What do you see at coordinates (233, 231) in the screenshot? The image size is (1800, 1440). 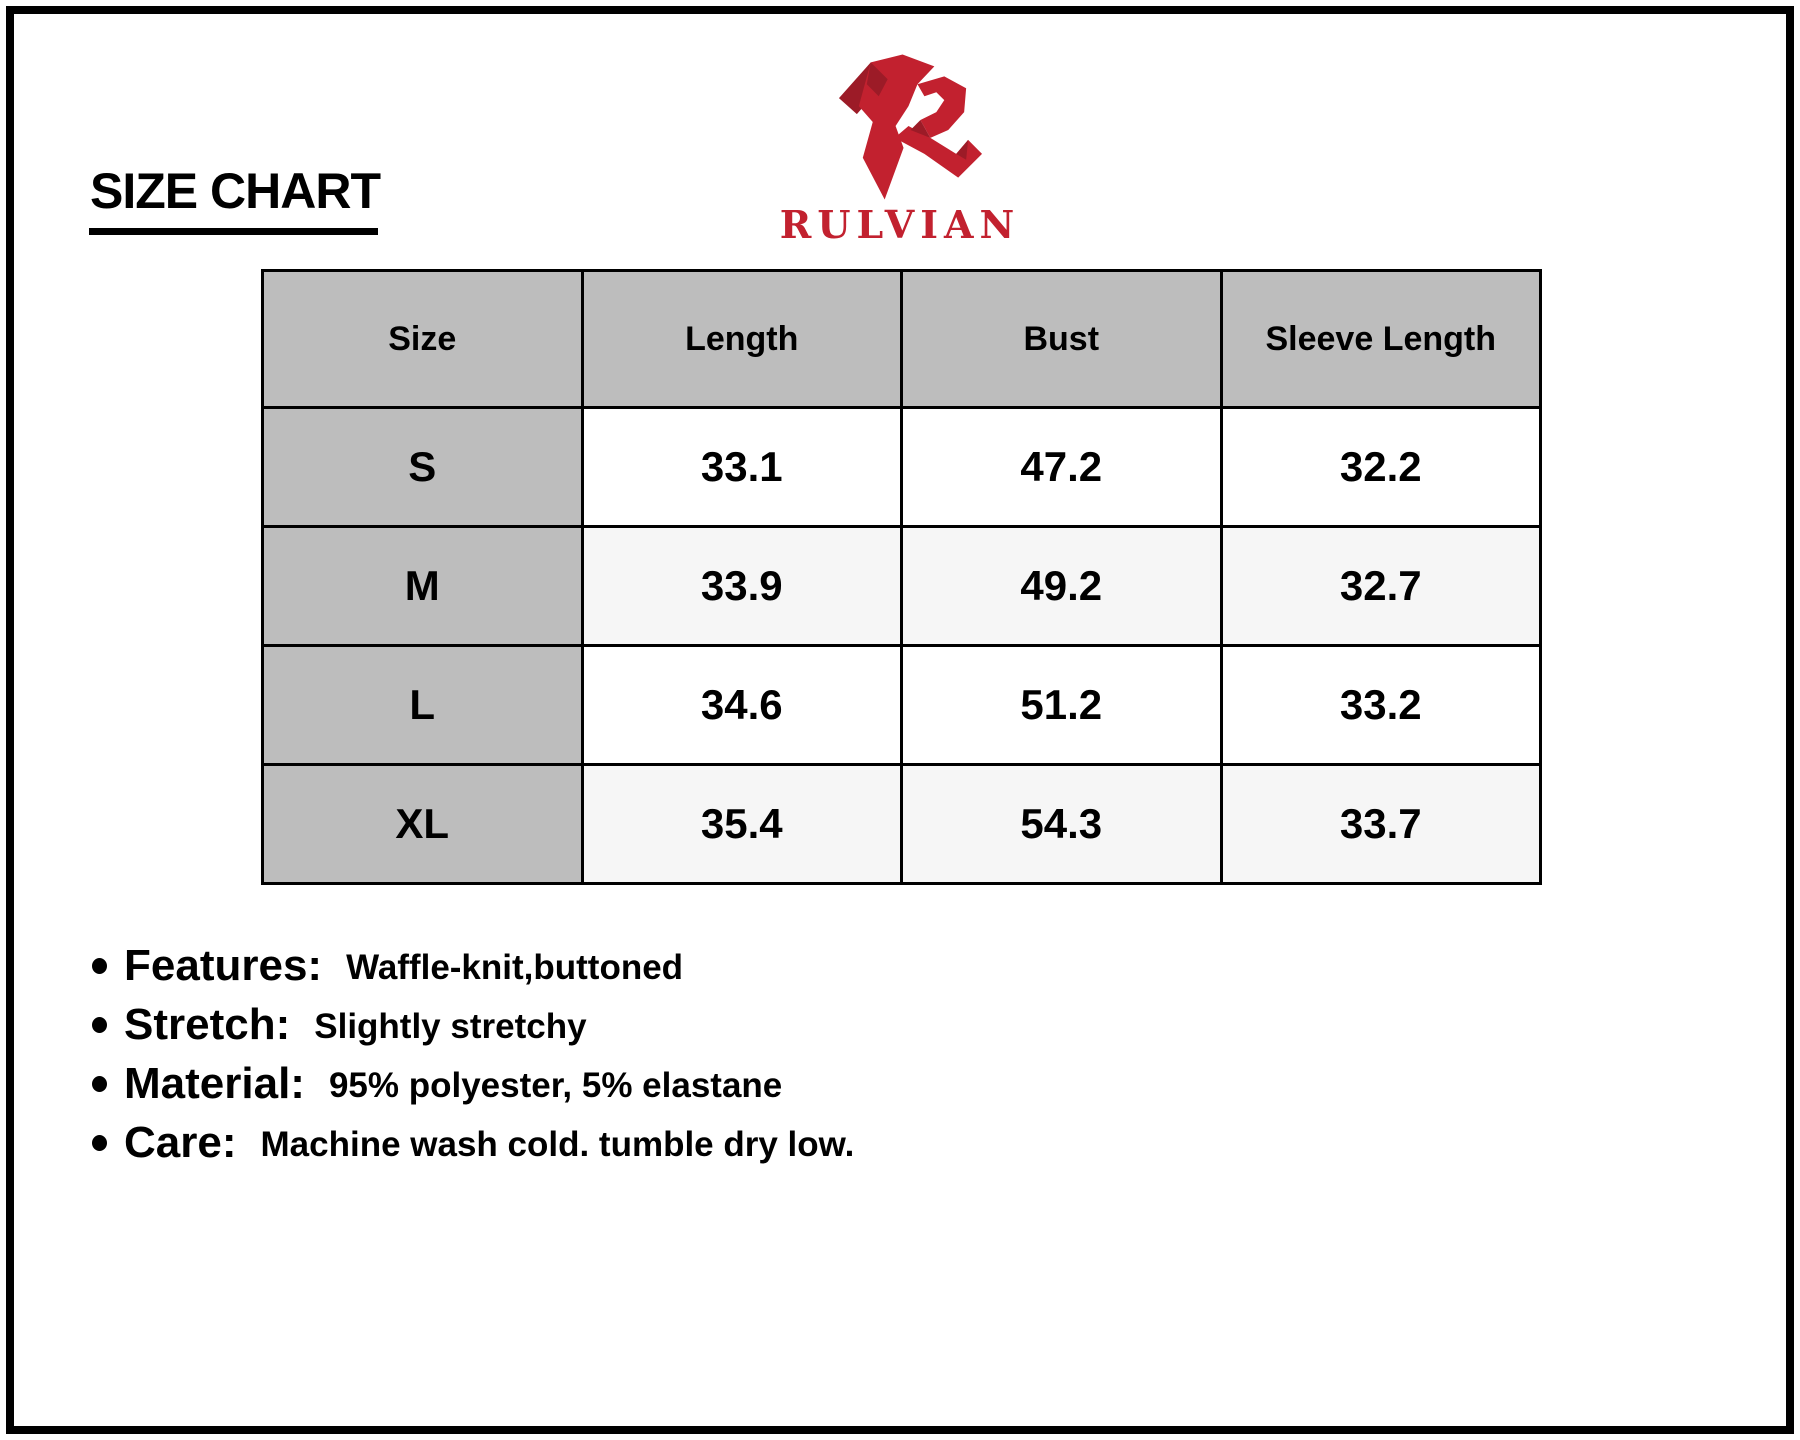 I see `title-underline` at bounding box center [233, 231].